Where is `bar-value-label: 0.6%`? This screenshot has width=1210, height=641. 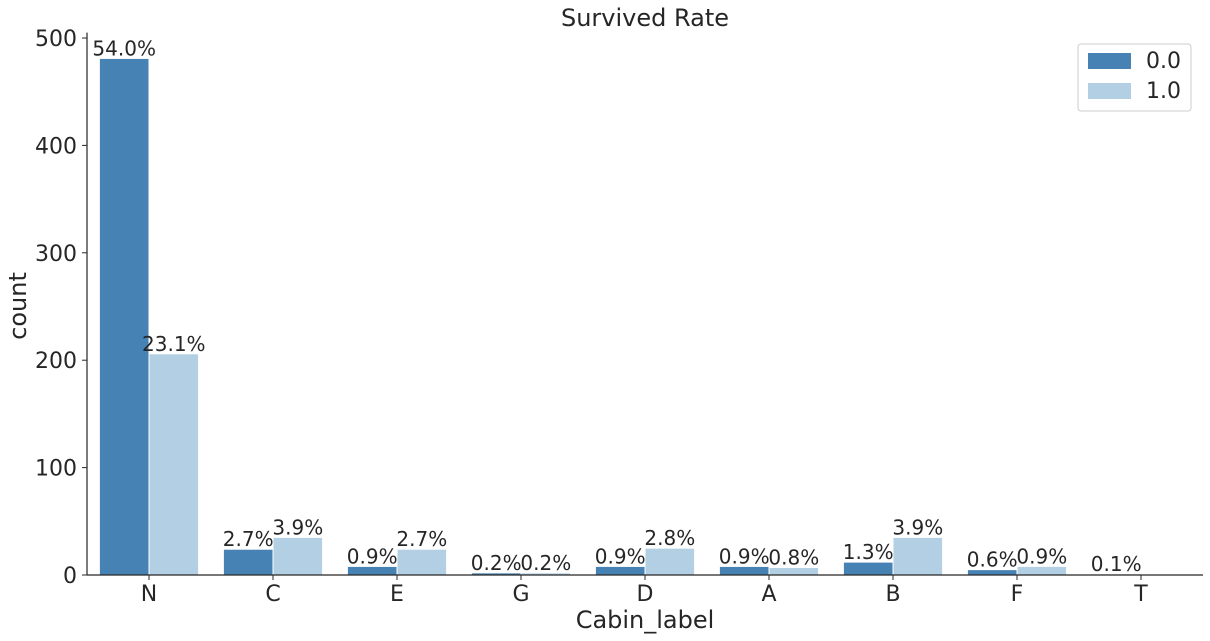 bar-value-label: 0.6% is located at coordinates (992, 560).